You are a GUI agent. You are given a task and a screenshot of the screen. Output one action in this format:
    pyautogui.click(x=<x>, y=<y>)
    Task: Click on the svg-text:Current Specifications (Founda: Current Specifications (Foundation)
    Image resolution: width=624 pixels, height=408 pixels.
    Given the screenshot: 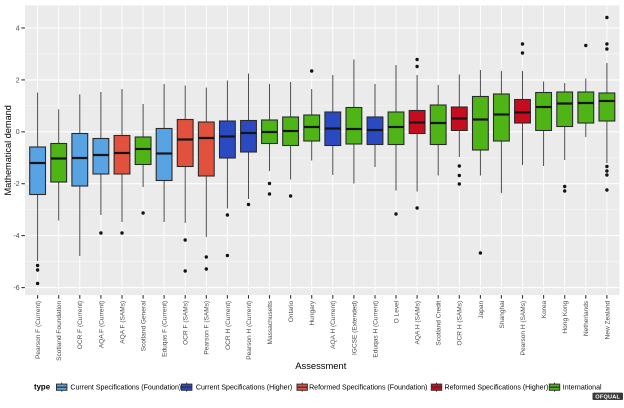 What is the action you would take?
    pyautogui.click(x=125, y=387)
    